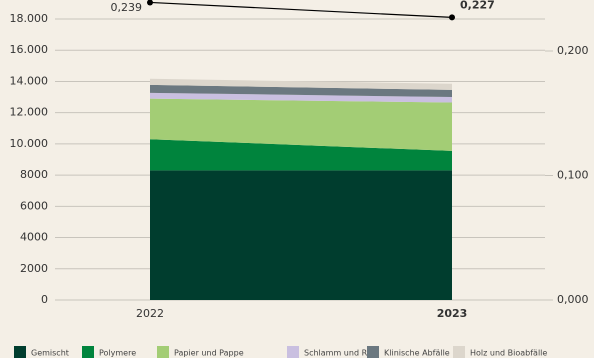 The image size is (594, 358). Describe the element at coordinates (573, 174) in the screenshot. I see `y2-tick-label: 0,100` at that location.